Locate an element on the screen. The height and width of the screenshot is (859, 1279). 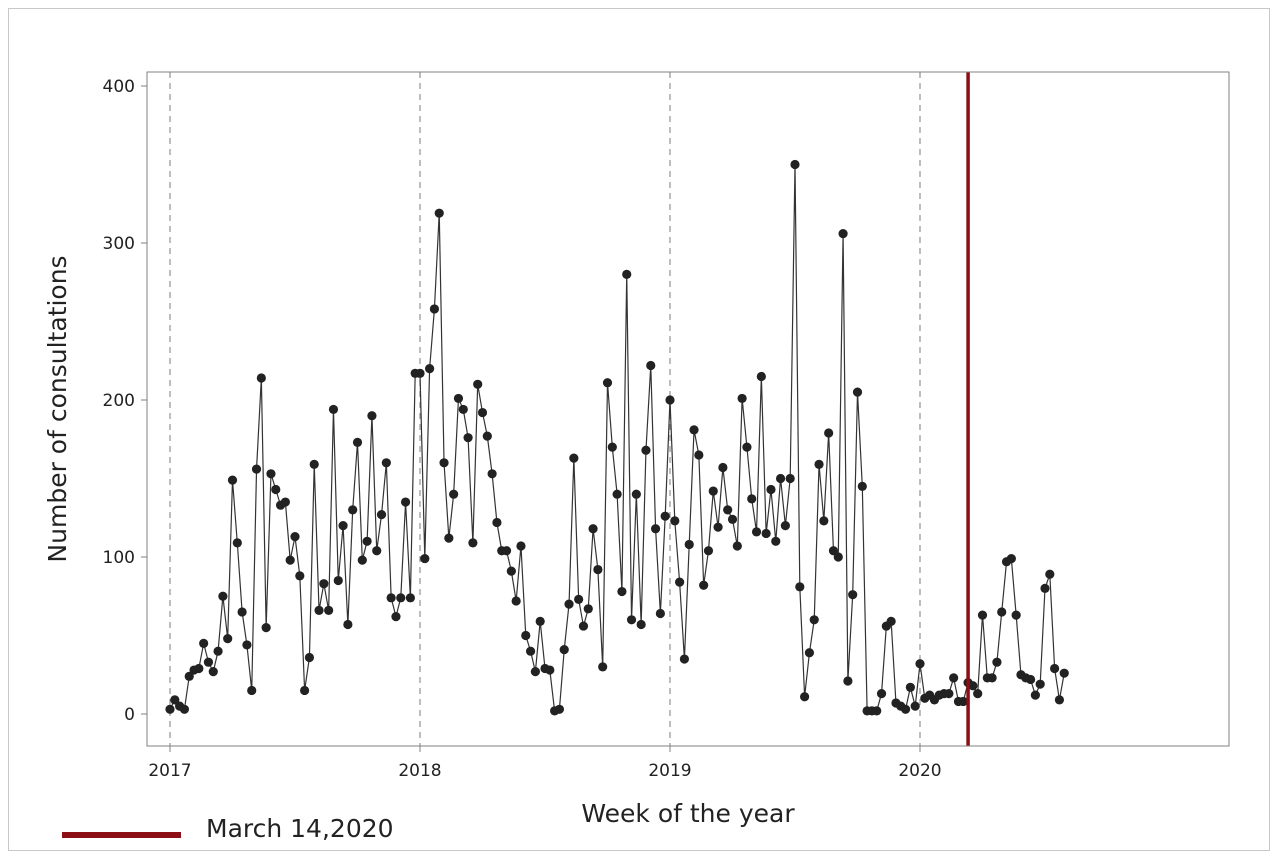
x-tick-label: 2019 is located at coordinates (669, 771).